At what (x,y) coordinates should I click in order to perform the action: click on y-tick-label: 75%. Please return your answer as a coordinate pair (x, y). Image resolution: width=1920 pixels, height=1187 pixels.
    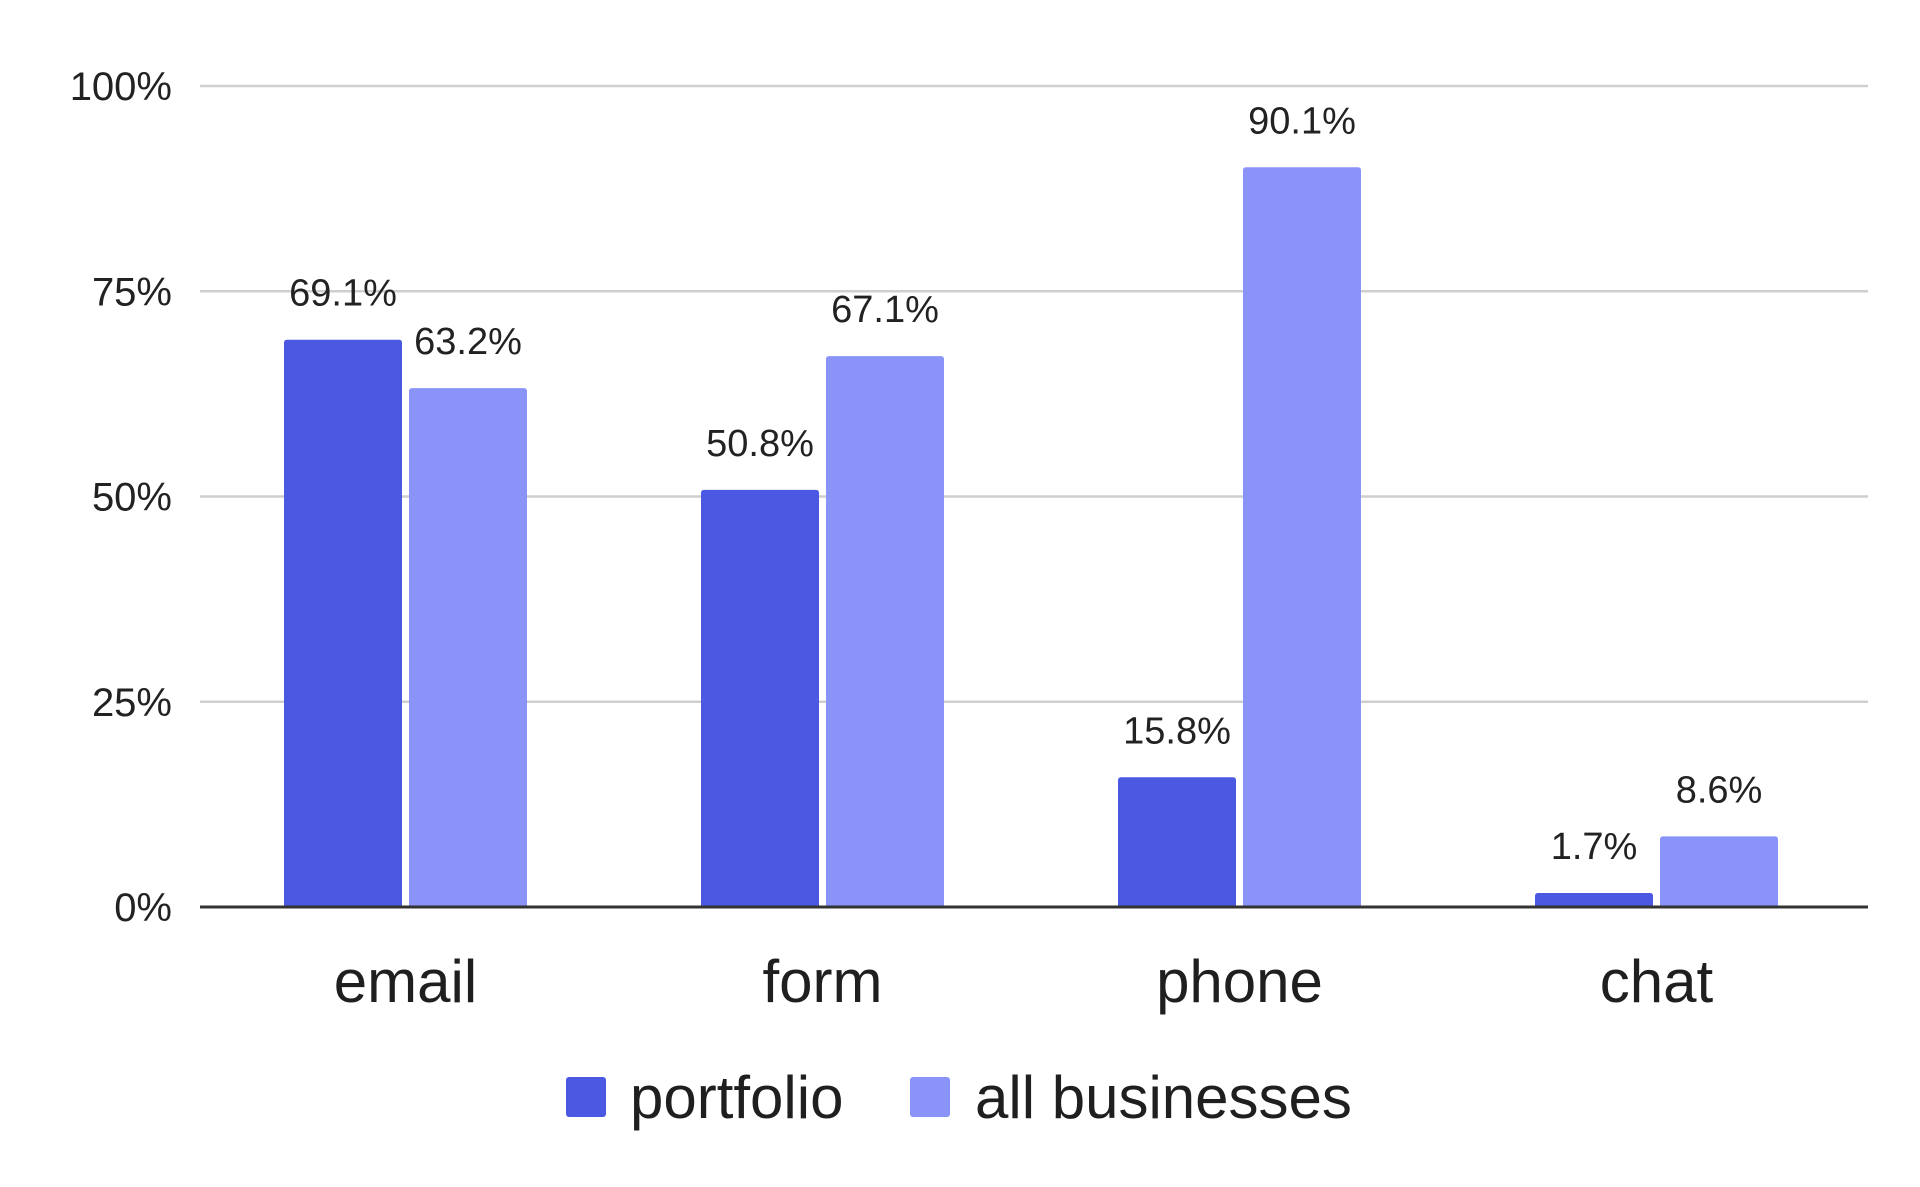
    Looking at the image, I should click on (132, 292).